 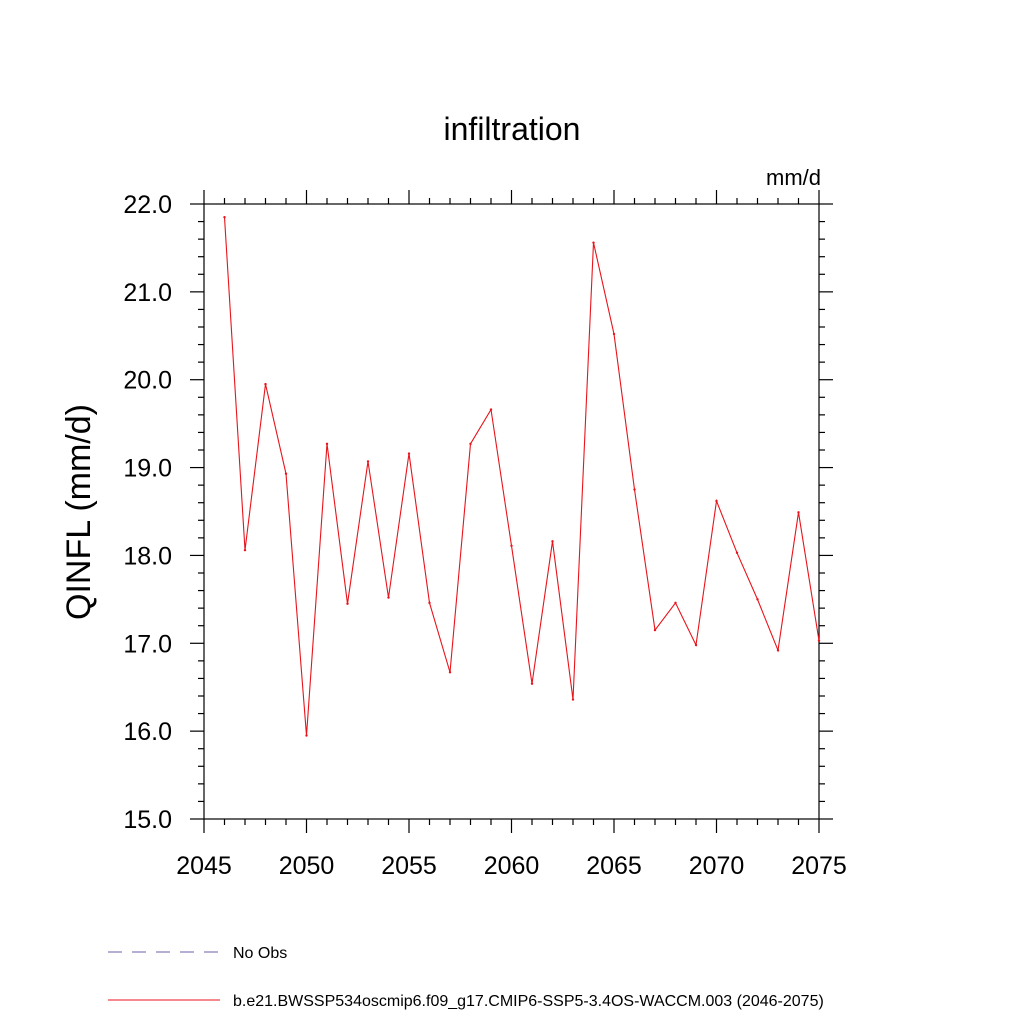 What do you see at coordinates (147, 293) in the screenshot?
I see `y-tick-label: 21.0` at bounding box center [147, 293].